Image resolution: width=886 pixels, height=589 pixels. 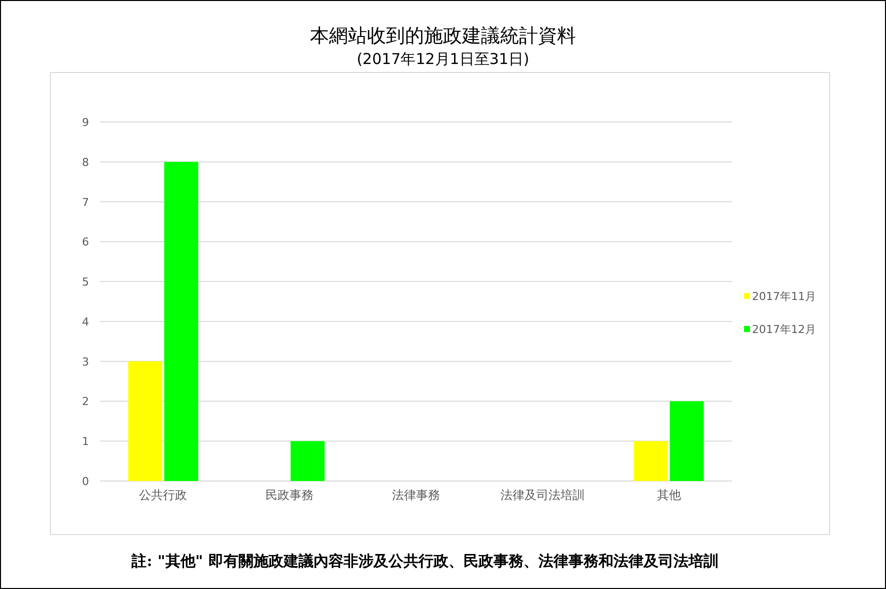 I want to click on y-tick-label: 5, so click(x=85, y=282).